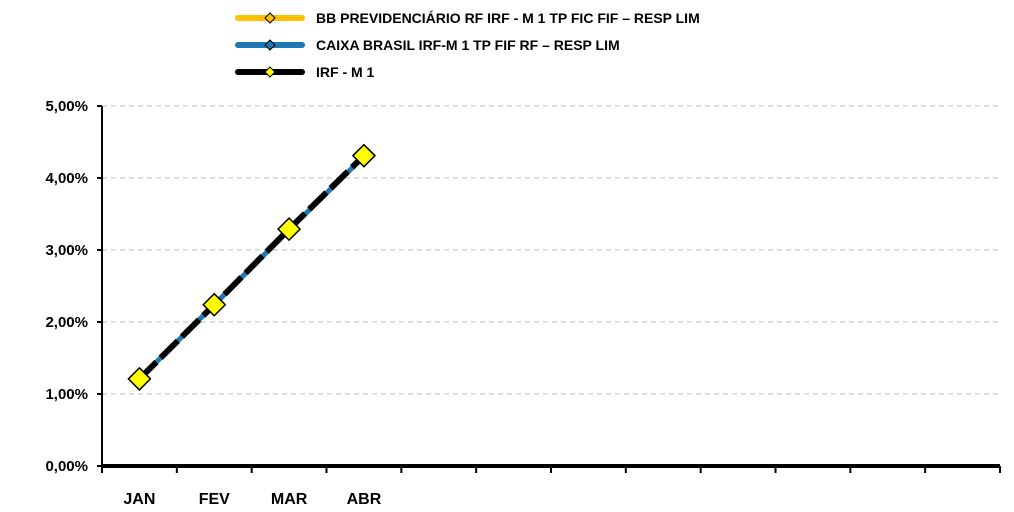 The height and width of the screenshot is (512, 1014). I want to click on y-tick-label: 0,00%, so click(66, 466).